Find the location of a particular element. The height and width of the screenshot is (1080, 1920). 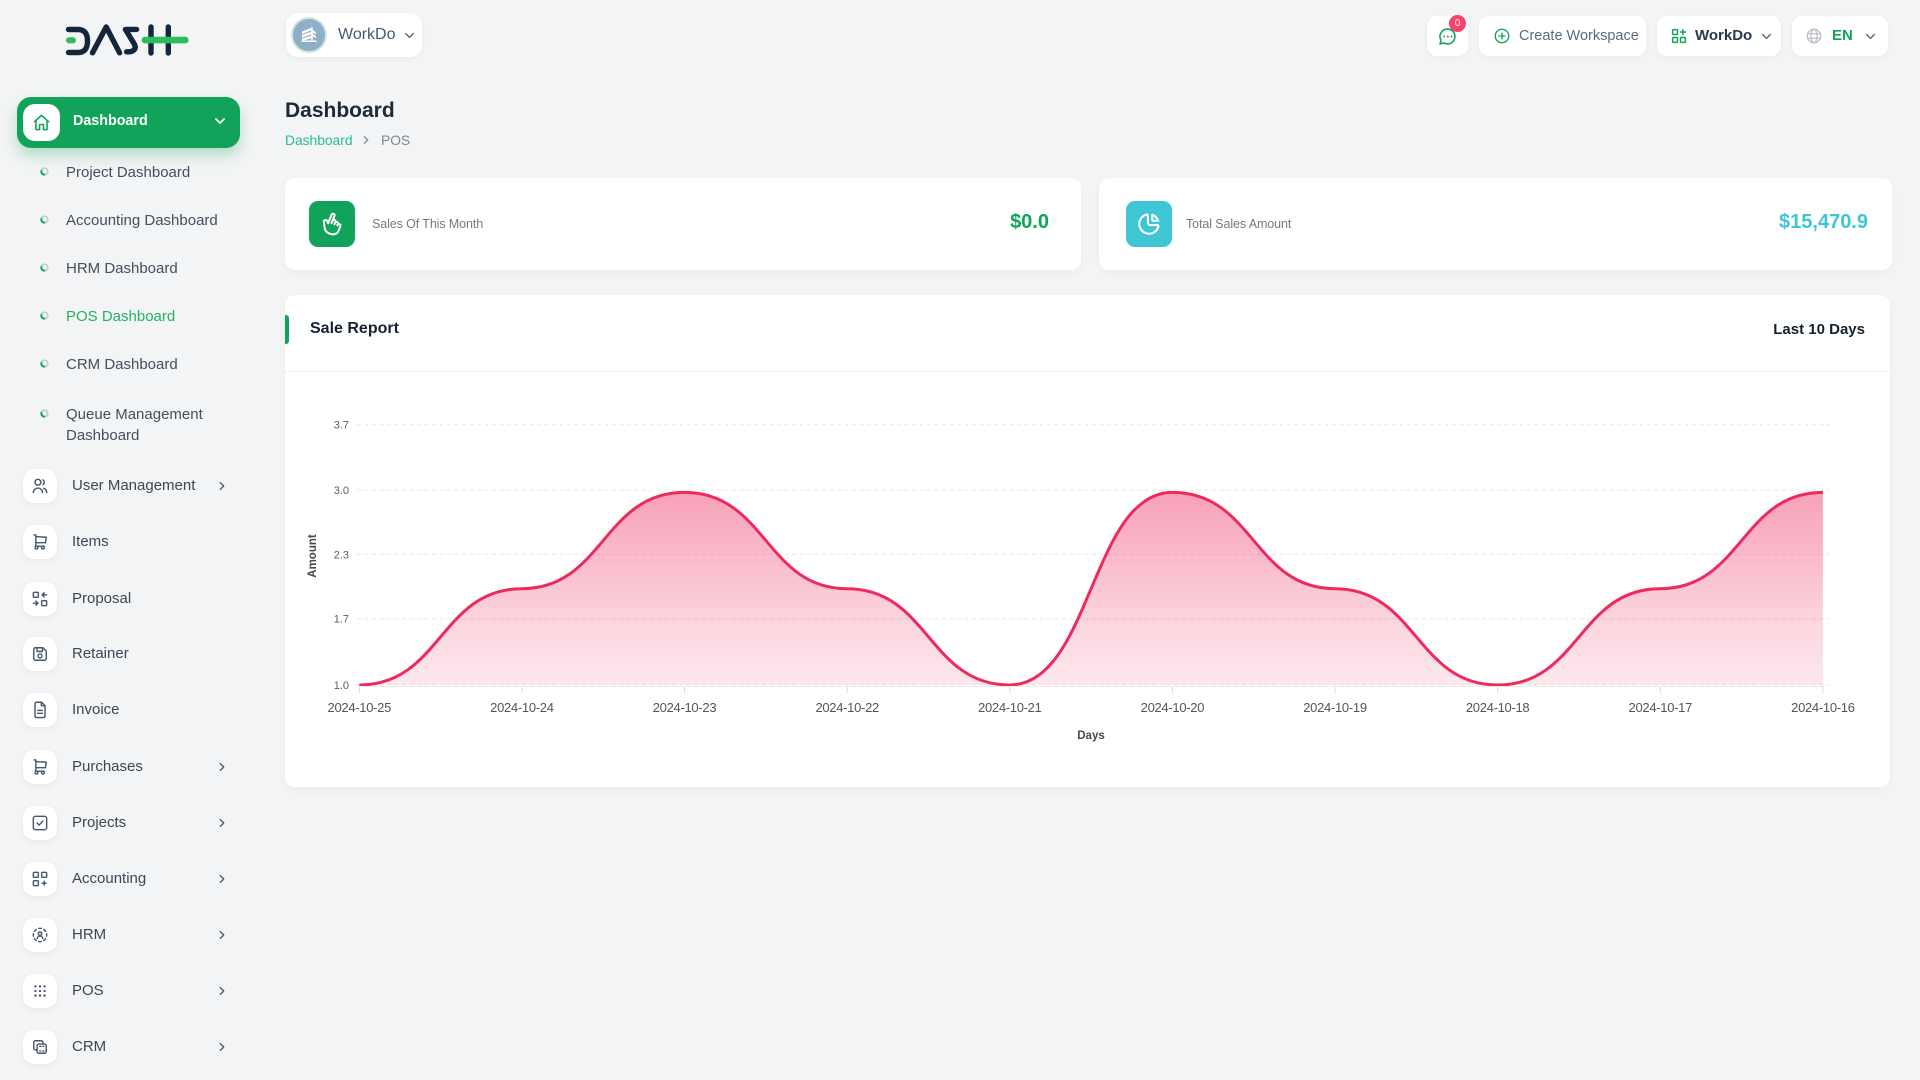

svg-text: Days is located at coordinates (1091, 736).